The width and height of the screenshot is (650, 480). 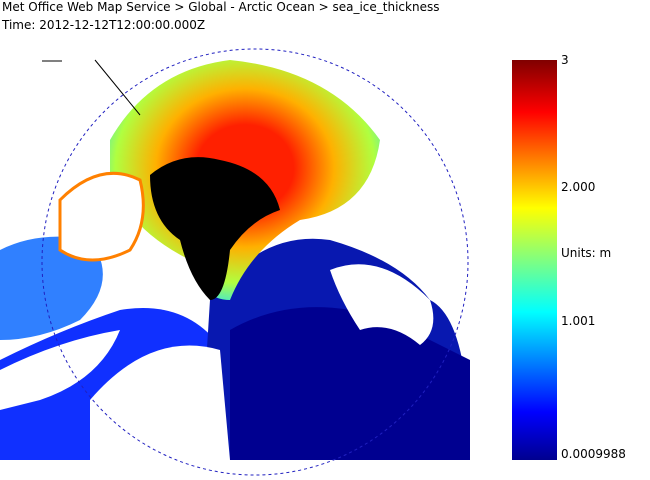 What do you see at coordinates (586, 253) in the screenshot?
I see `colorbar-units: Units: m` at bounding box center [586, 253].